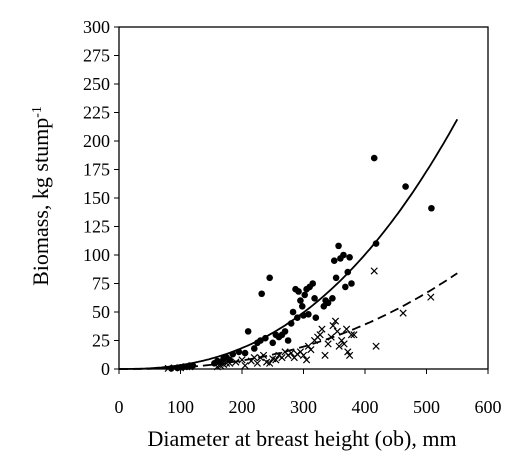 Image resolution: width=519 pixels, height=462 pixels. I want to click on x-tick-label: 300, so click(303, 407).